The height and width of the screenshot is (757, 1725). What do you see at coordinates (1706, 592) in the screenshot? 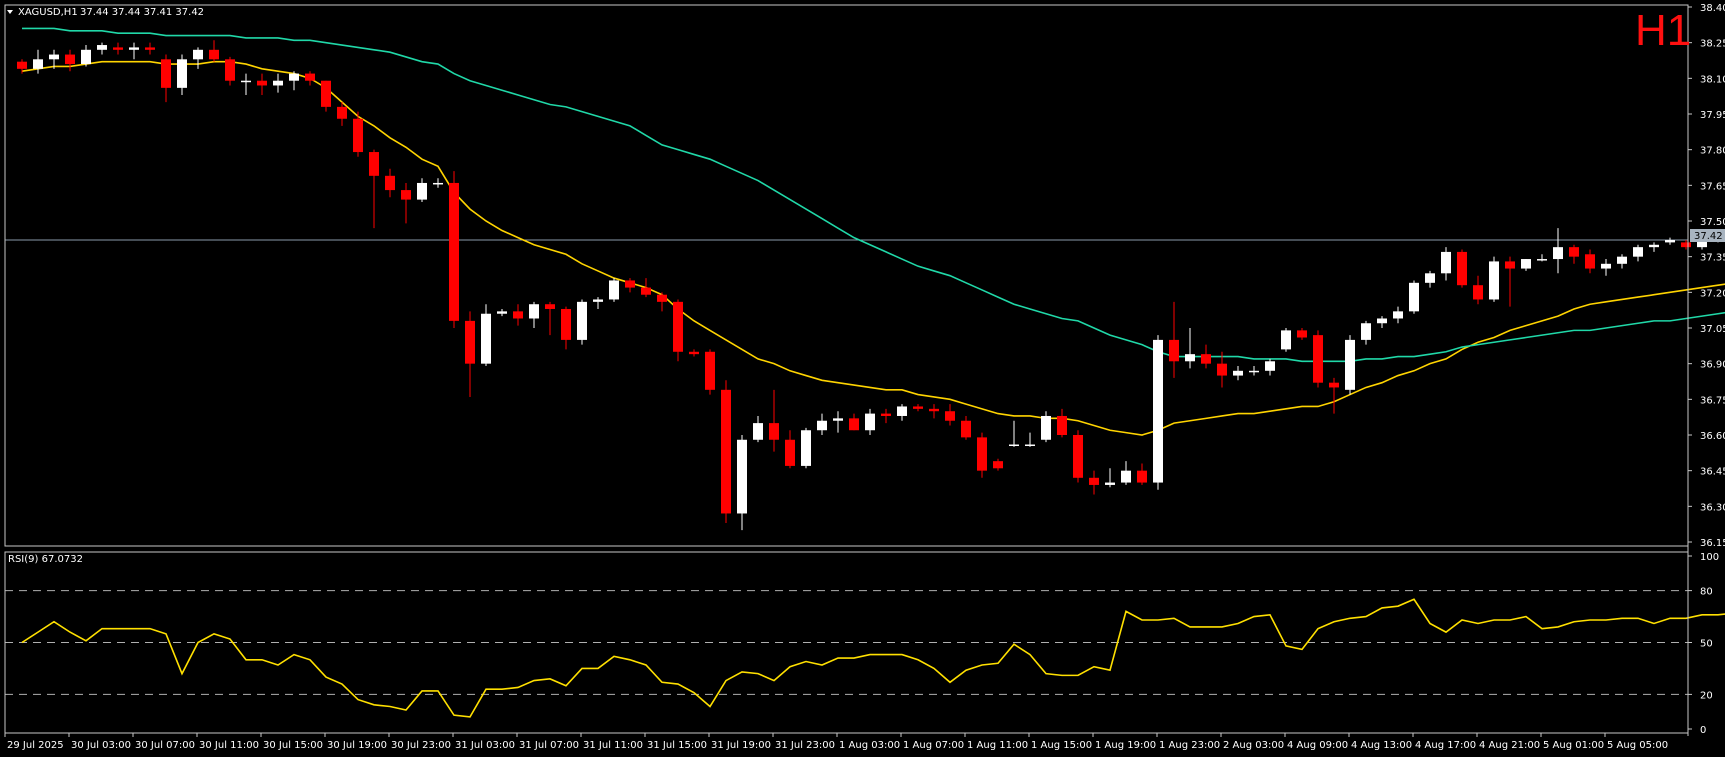
I see `rsi-tick-label: 80` at bounding box center [1706, 592].